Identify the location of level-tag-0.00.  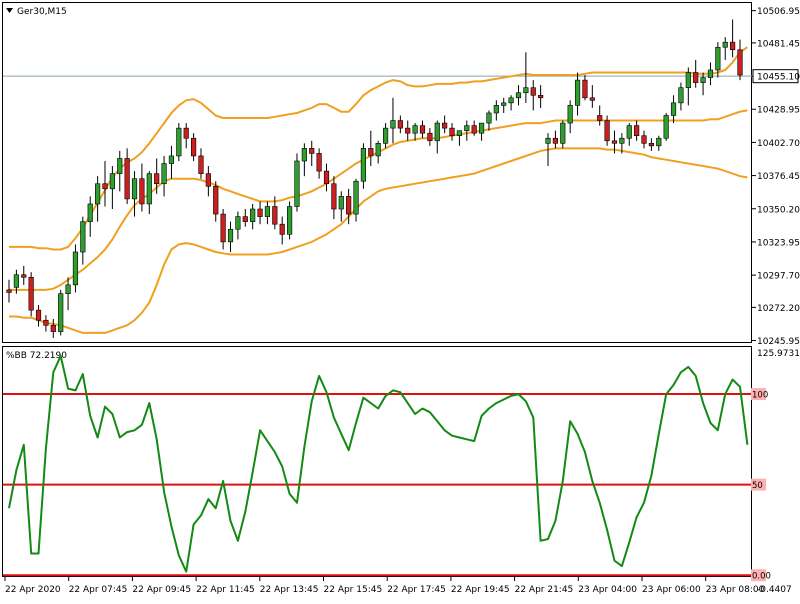
(758, 575).